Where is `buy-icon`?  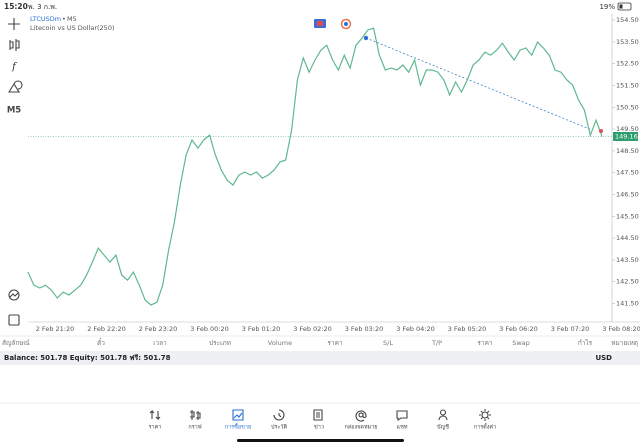
buy-icon is located at coordinates (346, 24).